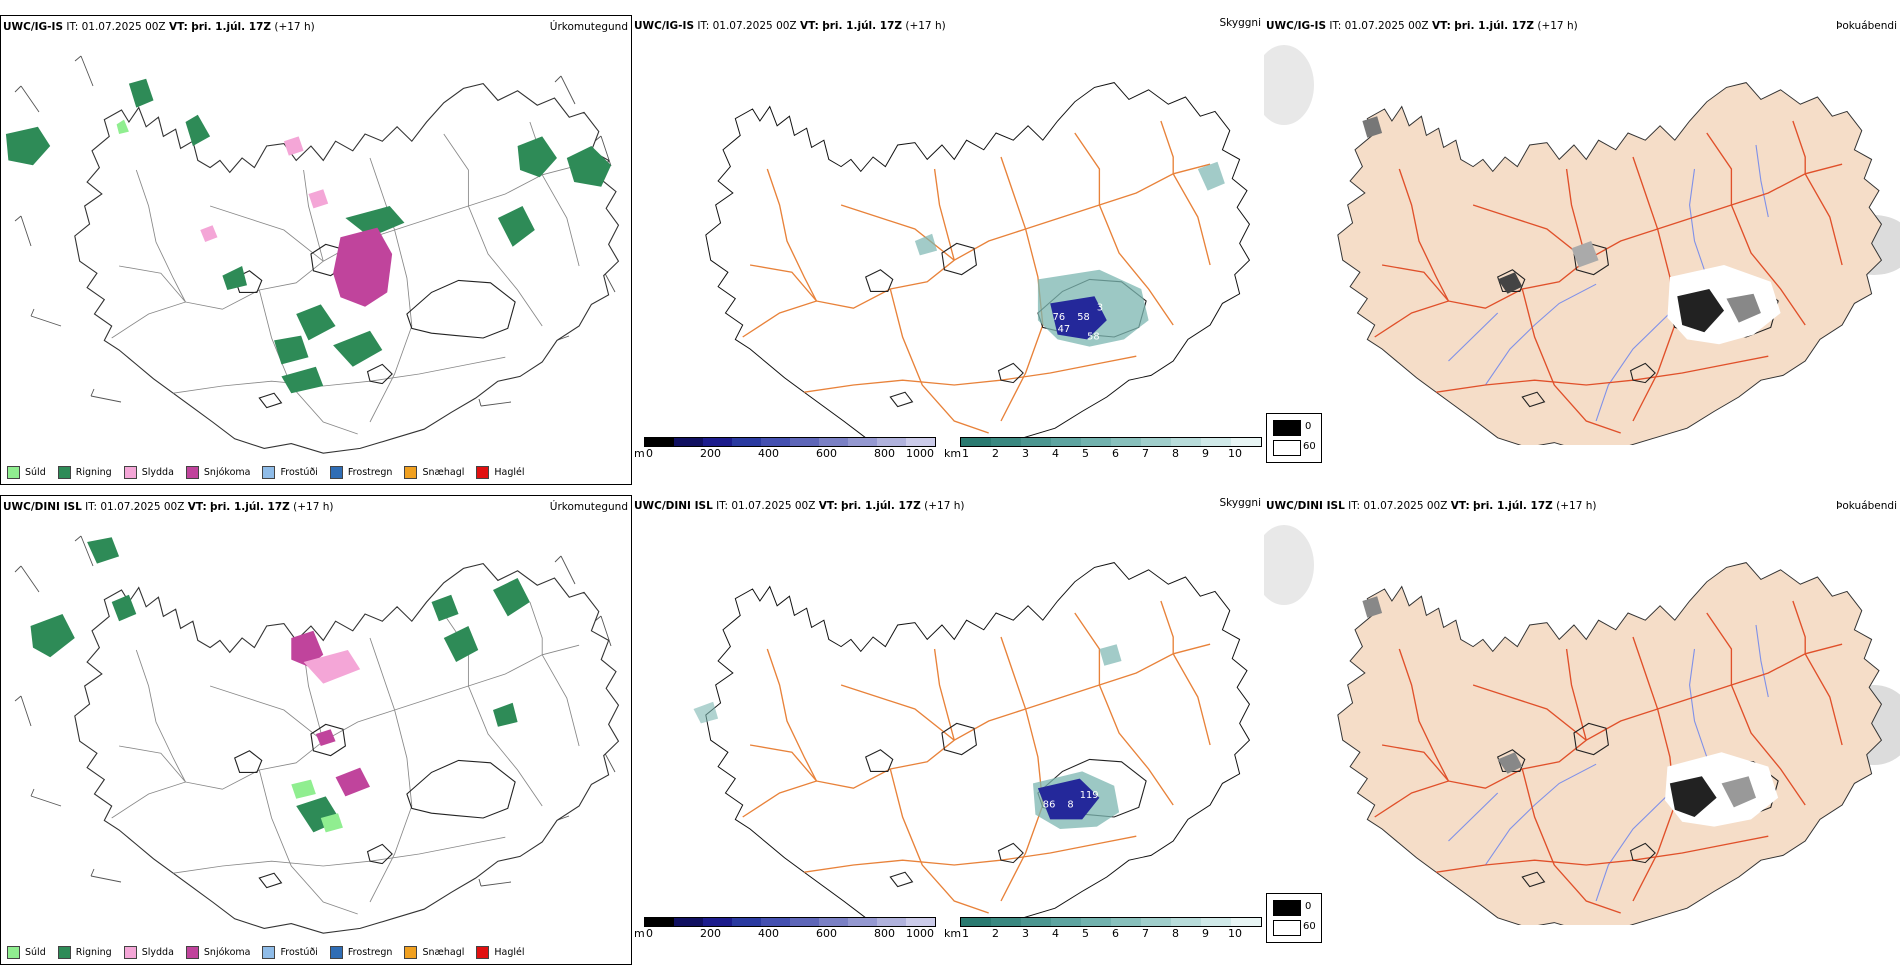  What do you see at coordinates (639, 933) in the screenshot?
I see `ceiling-unit: m` at bounding box center [639, 933].